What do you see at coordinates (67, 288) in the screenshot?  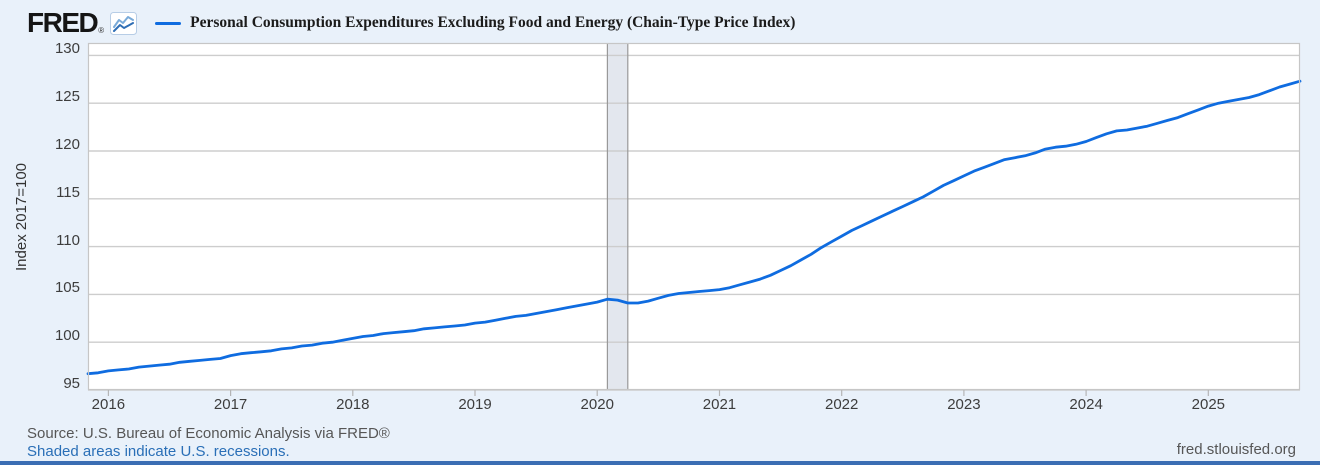 I see `y-tick-label: 105` at bounding box center [67, 288].